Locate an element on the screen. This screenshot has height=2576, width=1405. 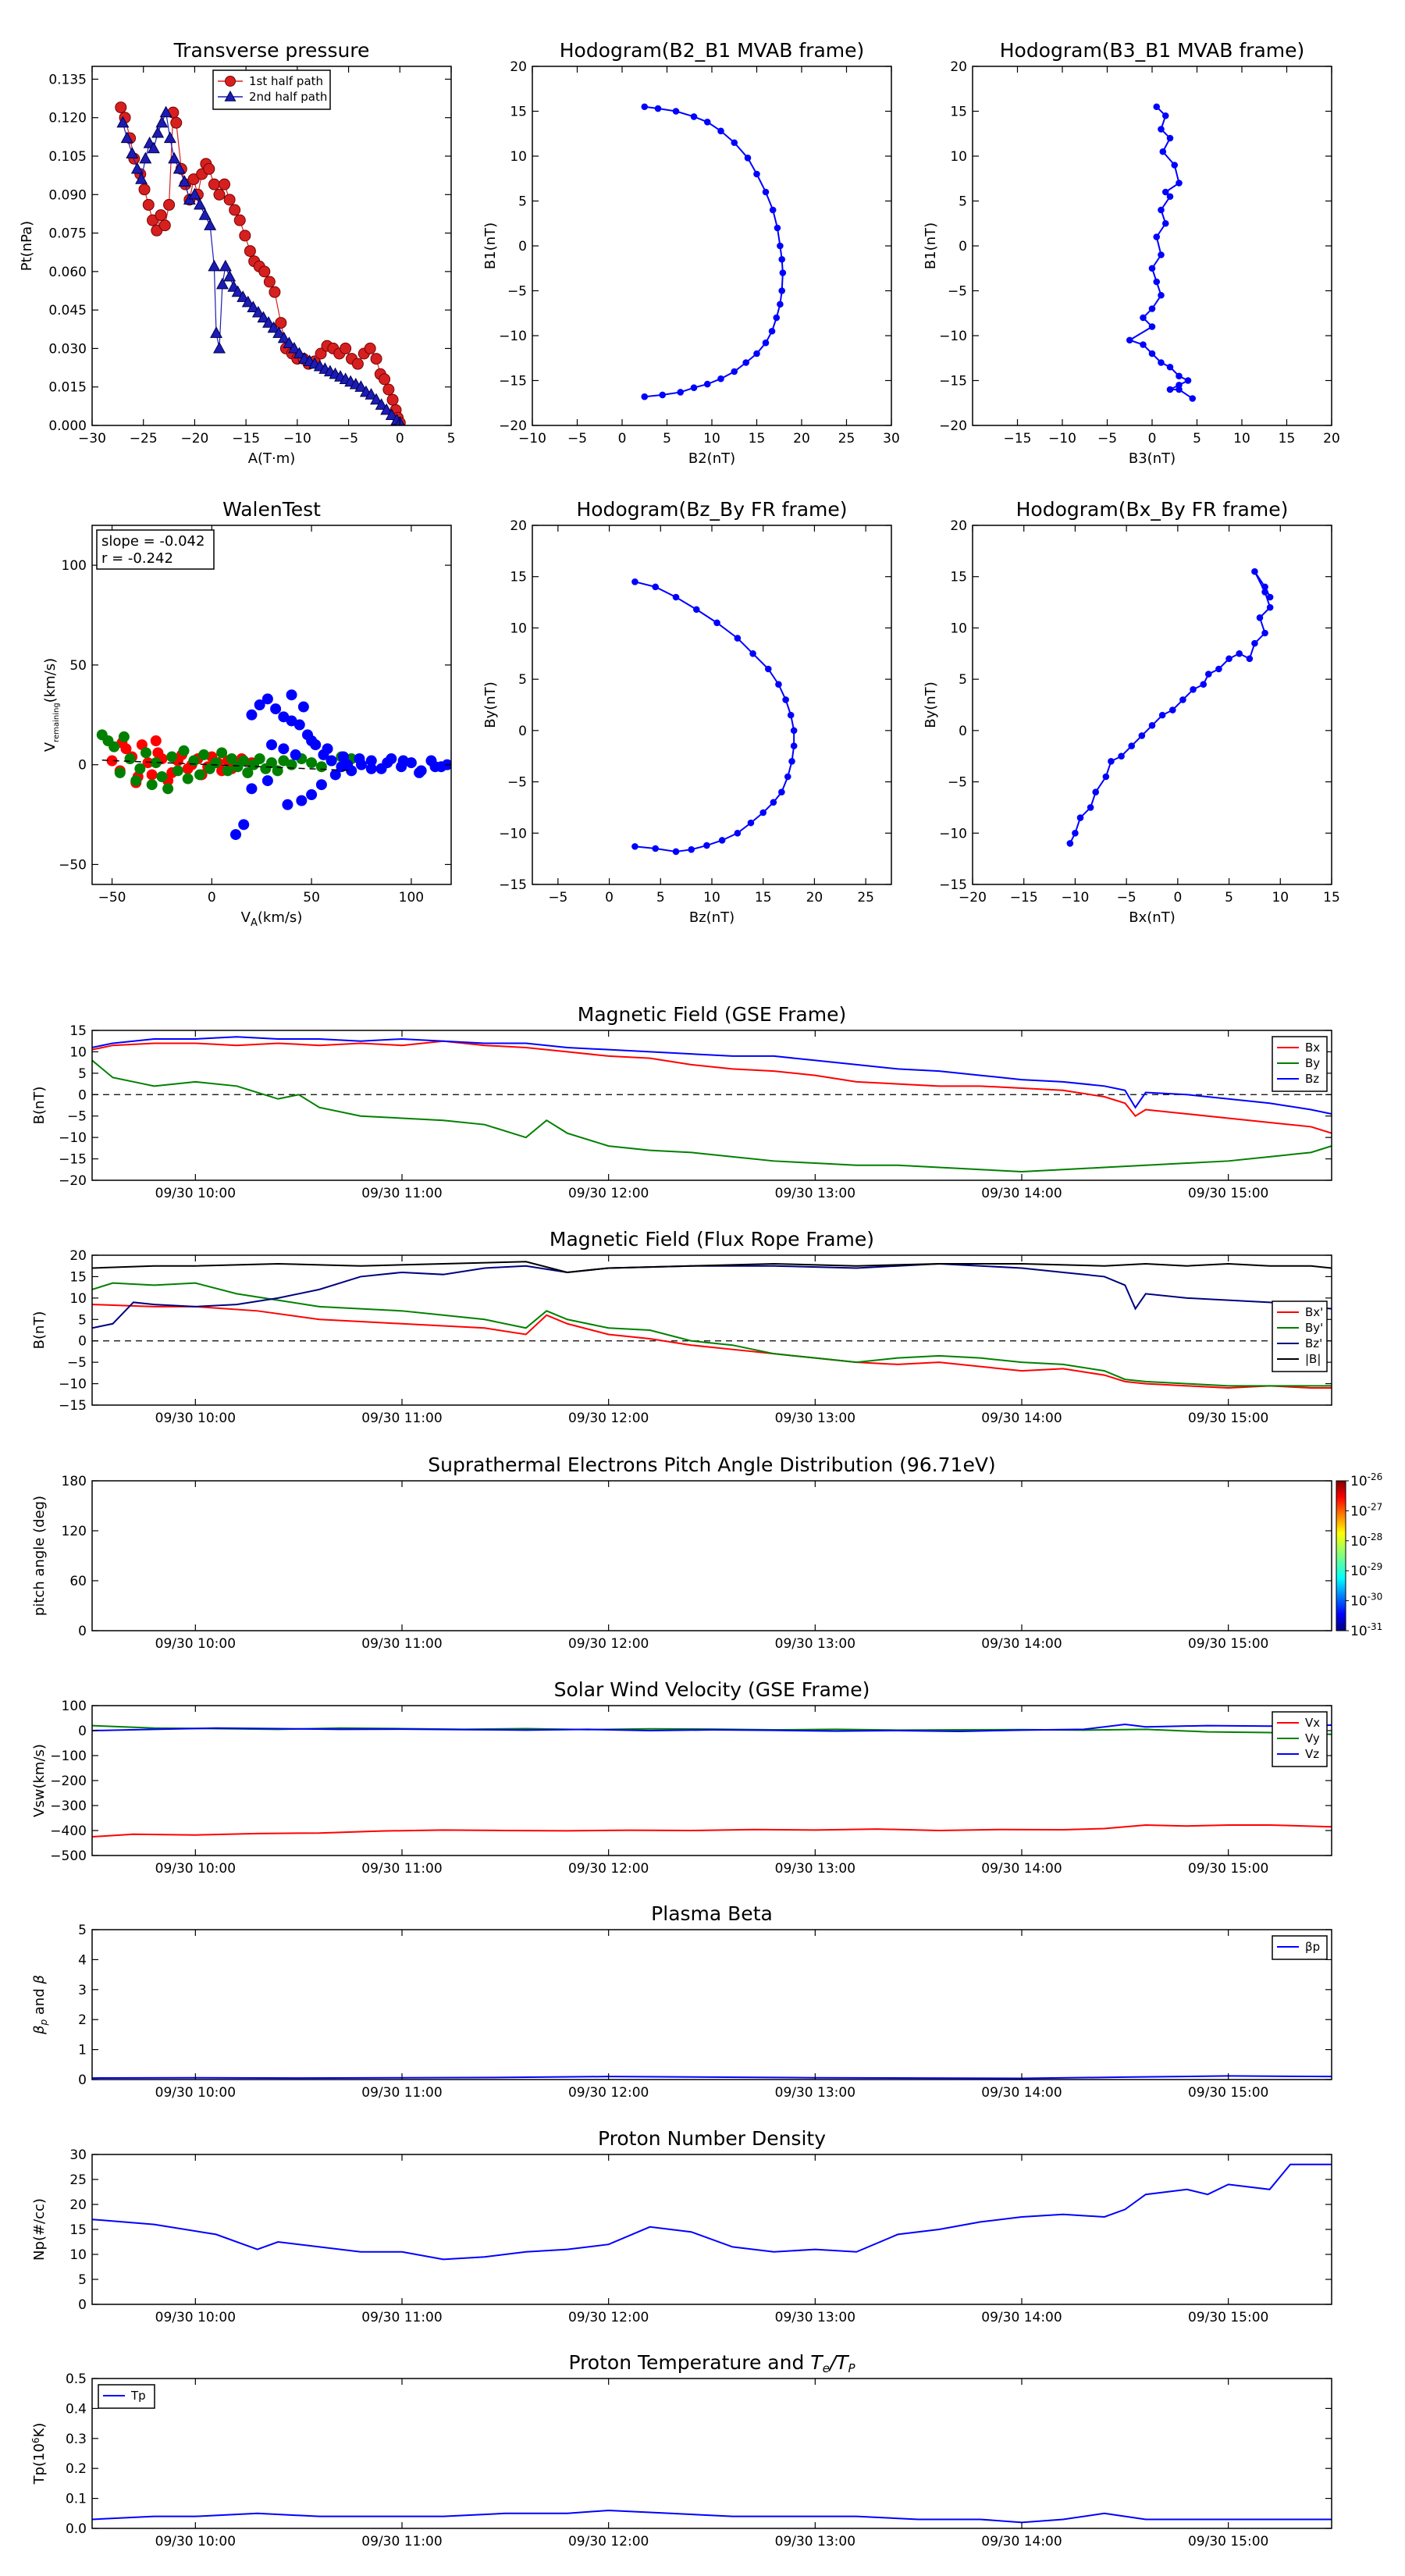
y-tick-label: 20 is located at coordinates (959, 67).